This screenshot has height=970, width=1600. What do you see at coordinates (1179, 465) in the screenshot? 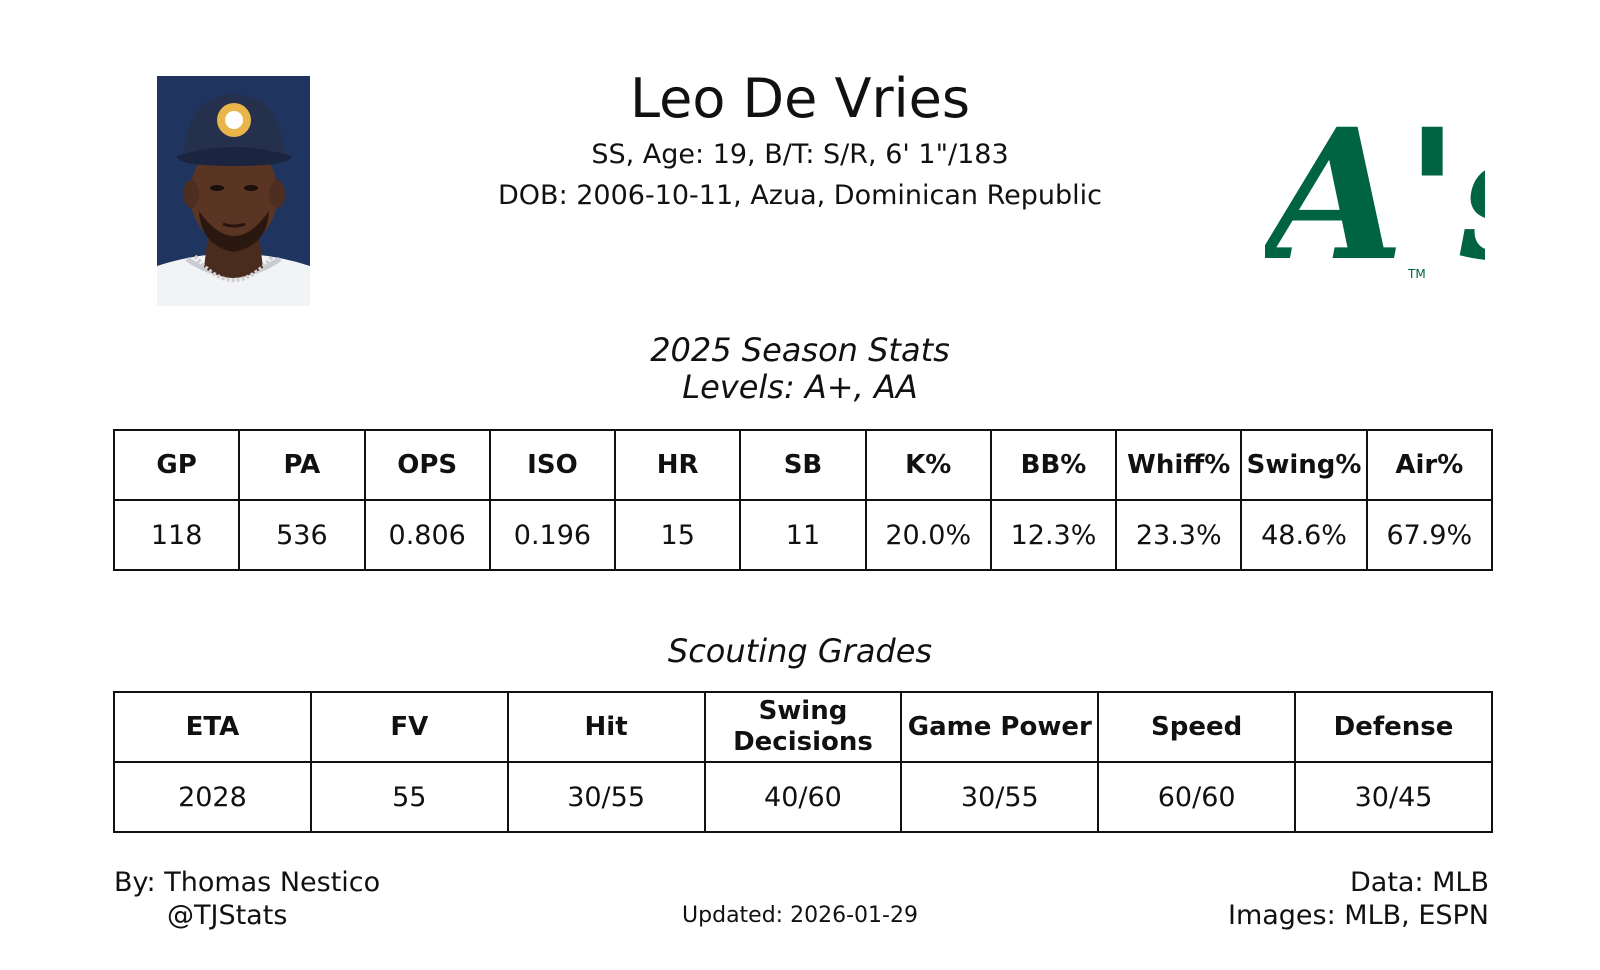
I see `column-header: Whiff%` at bounding box center [1179, 465].